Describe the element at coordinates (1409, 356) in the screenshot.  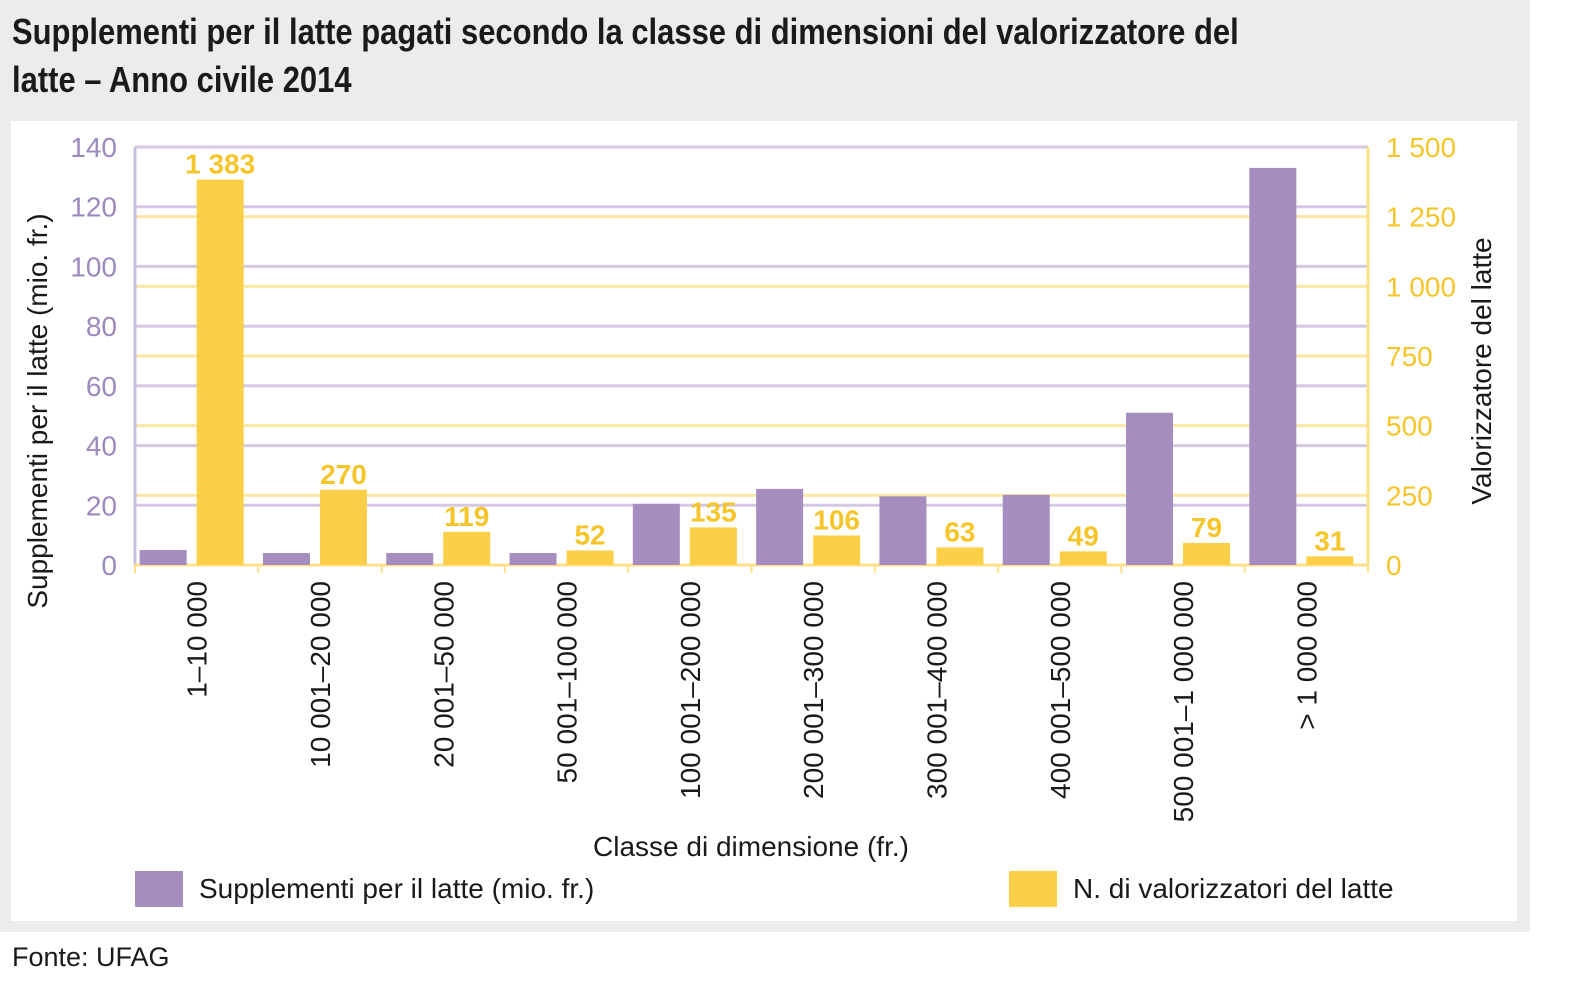
I see `y-tick-label-right: 750` at that location.